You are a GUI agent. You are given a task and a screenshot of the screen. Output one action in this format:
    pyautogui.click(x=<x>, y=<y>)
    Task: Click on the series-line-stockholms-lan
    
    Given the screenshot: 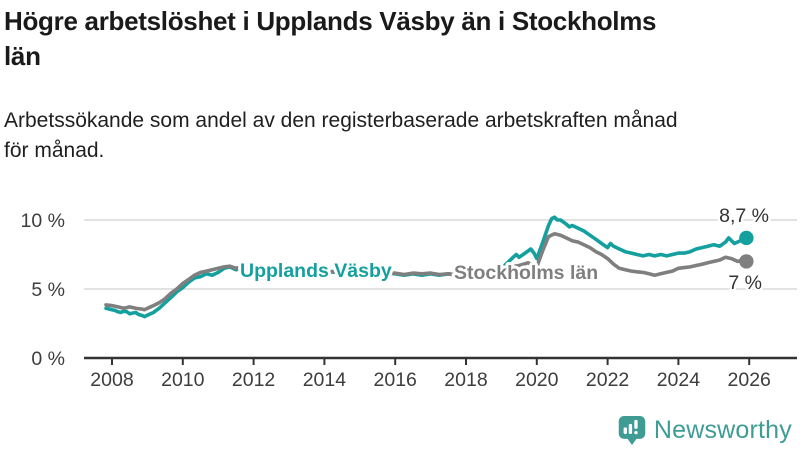 What is the action you would take?
    pyautogui.click(x=426, y=272)
    